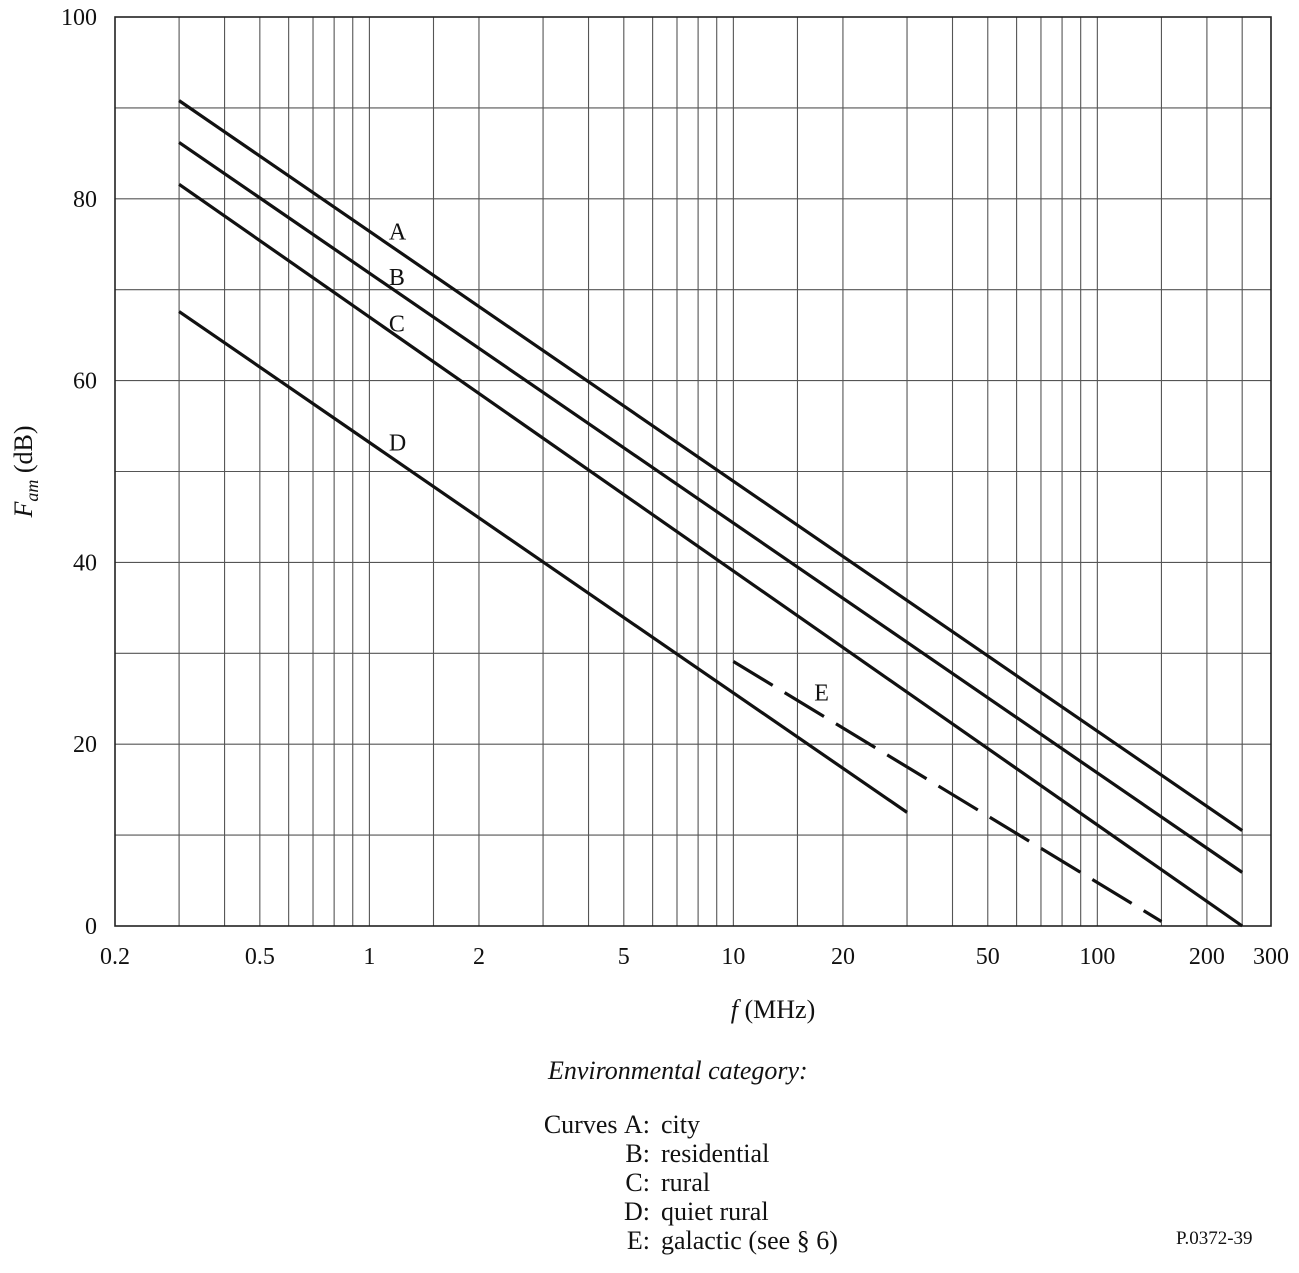 This screenshot has height=1273, width=1299. What do you see at coordinates (397, 278) in the screenshot?
I see `curve-label-b: B` at bounding box center [397, 278].